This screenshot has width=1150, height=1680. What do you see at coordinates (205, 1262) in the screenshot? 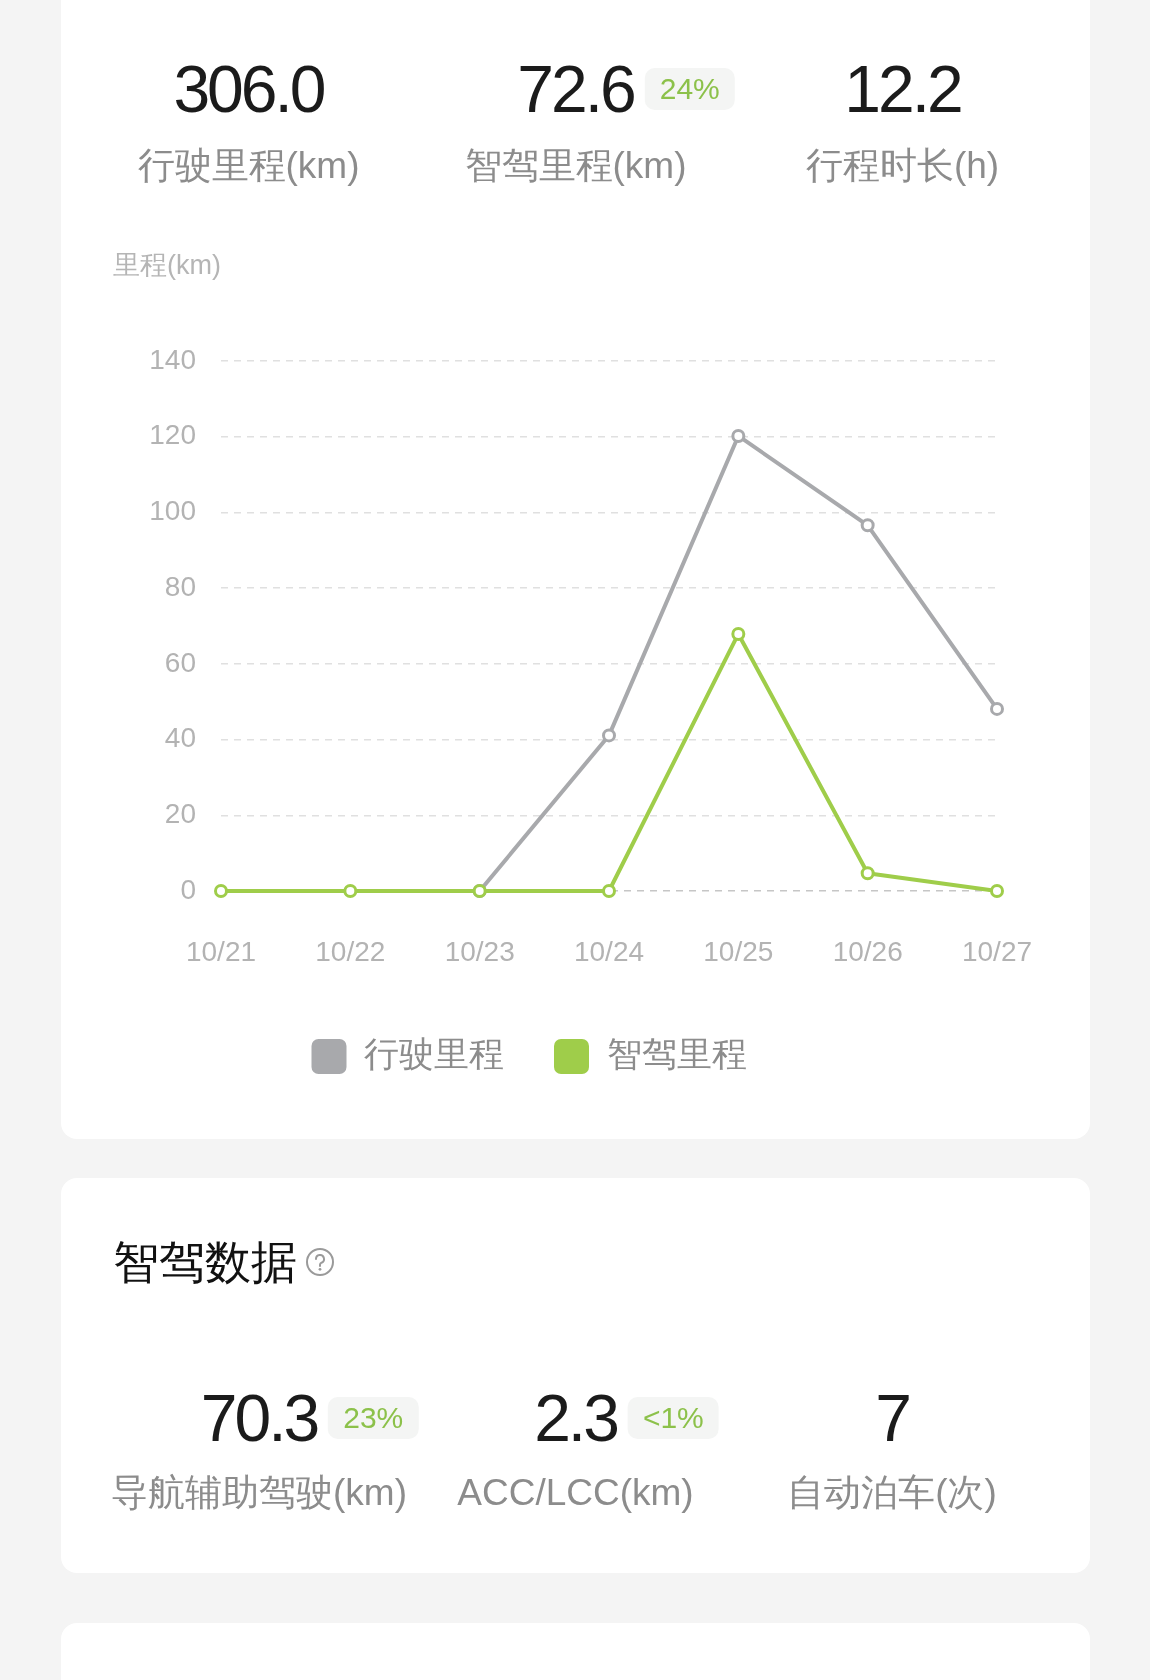
I see `text: 智驾数据` at bounding box center [205, 1262].